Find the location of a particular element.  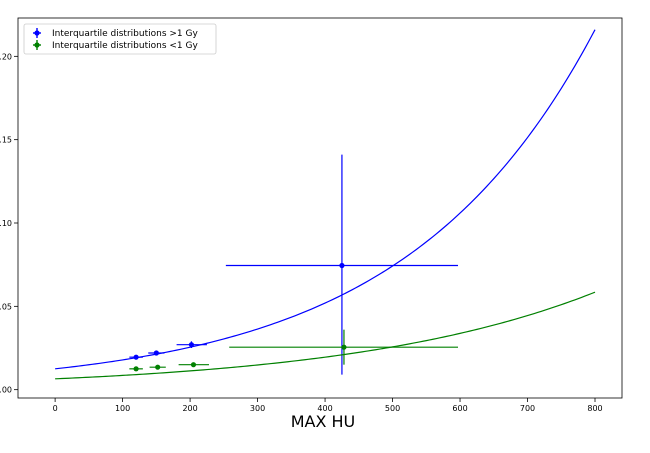

y-tick-label: 0.10 is located at coordinates (6, 223).